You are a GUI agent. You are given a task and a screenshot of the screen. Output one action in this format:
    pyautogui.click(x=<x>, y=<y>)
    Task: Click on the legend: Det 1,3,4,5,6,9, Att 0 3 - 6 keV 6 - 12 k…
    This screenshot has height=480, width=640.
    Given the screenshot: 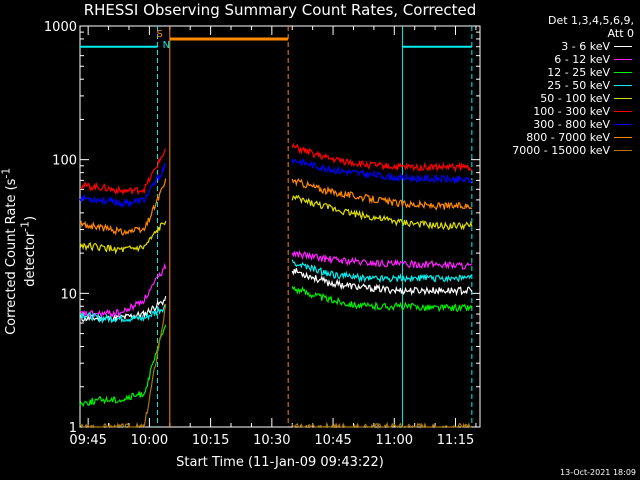 What is the action you would take?
    pyautogui.click(x=556, y=85)
    